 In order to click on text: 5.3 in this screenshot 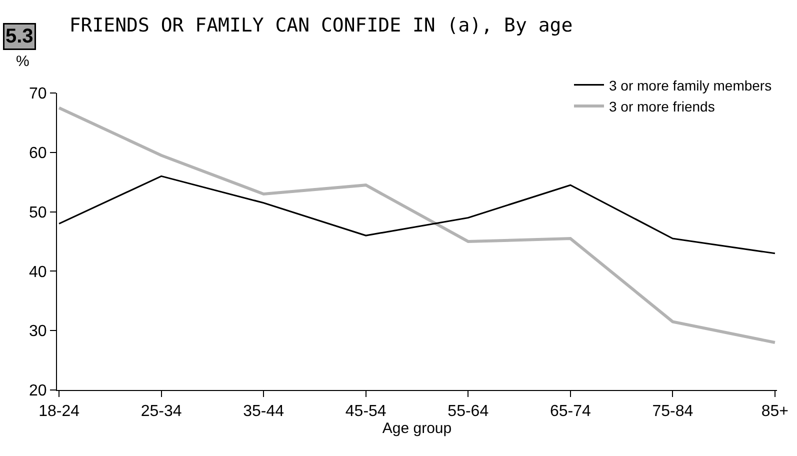, I will do `click(20, 37)`.